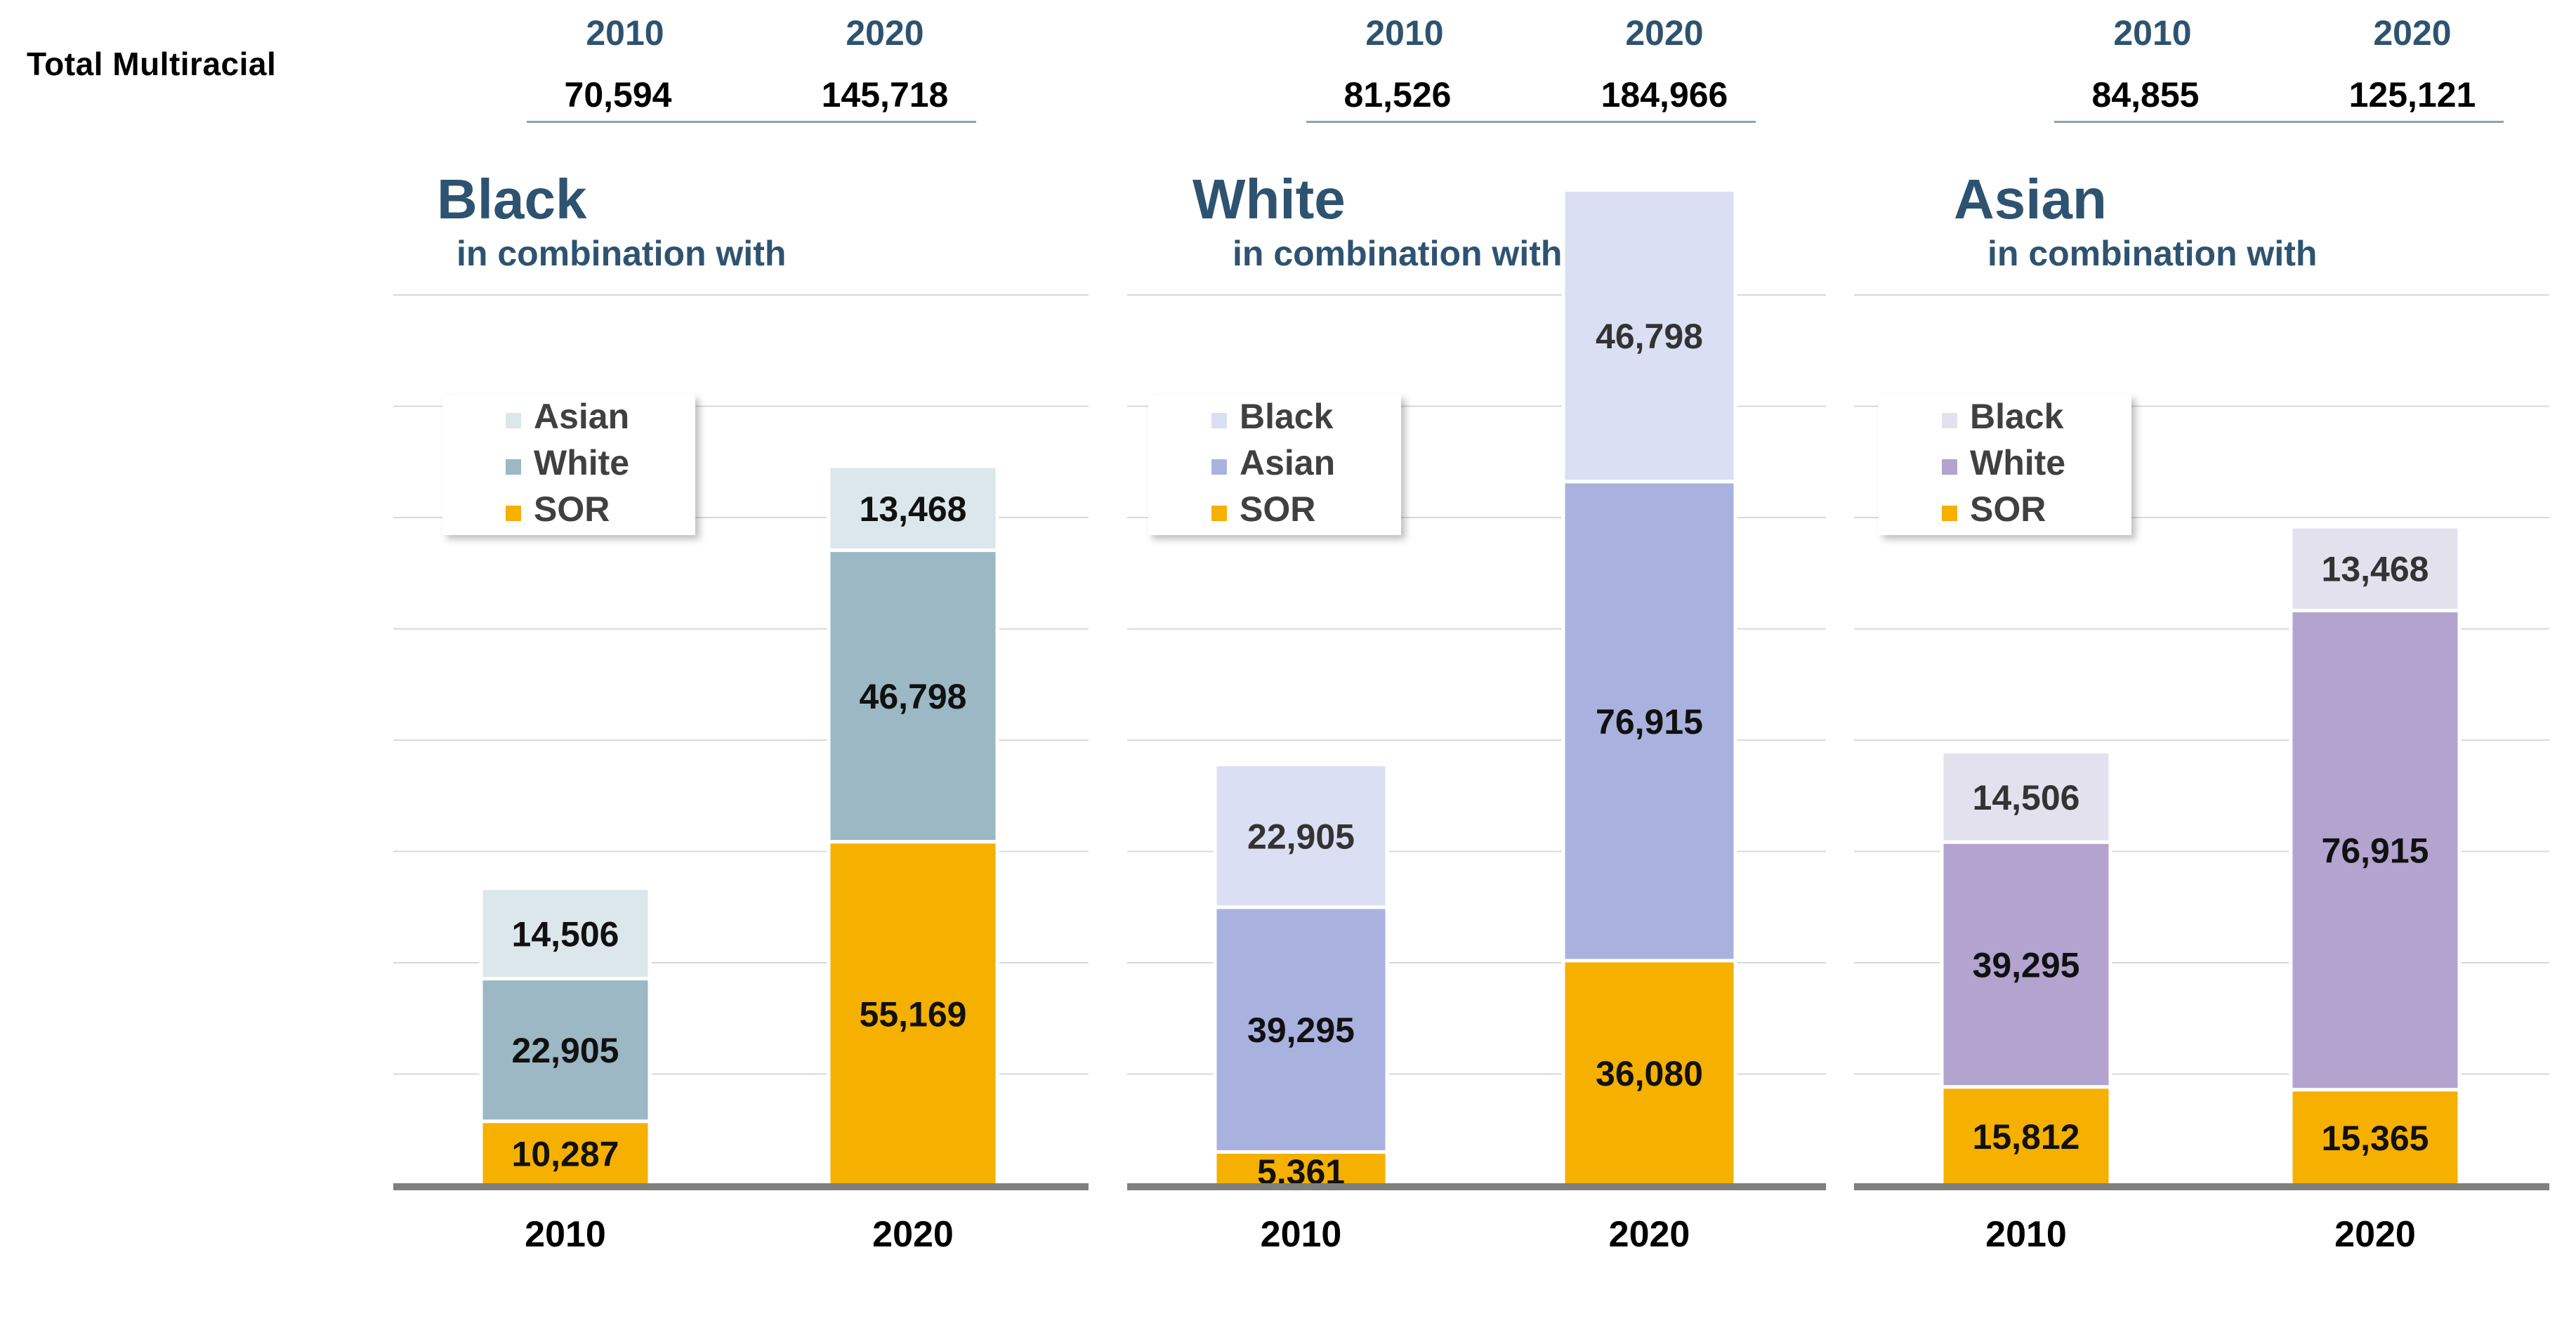 This screenshot has height=1323, width=2576. What do you see at coordinates (752, 69) in the screenshot?
I see `totals-black: 2010 2020 70,594 145,718` at bounding box center [752, 69].